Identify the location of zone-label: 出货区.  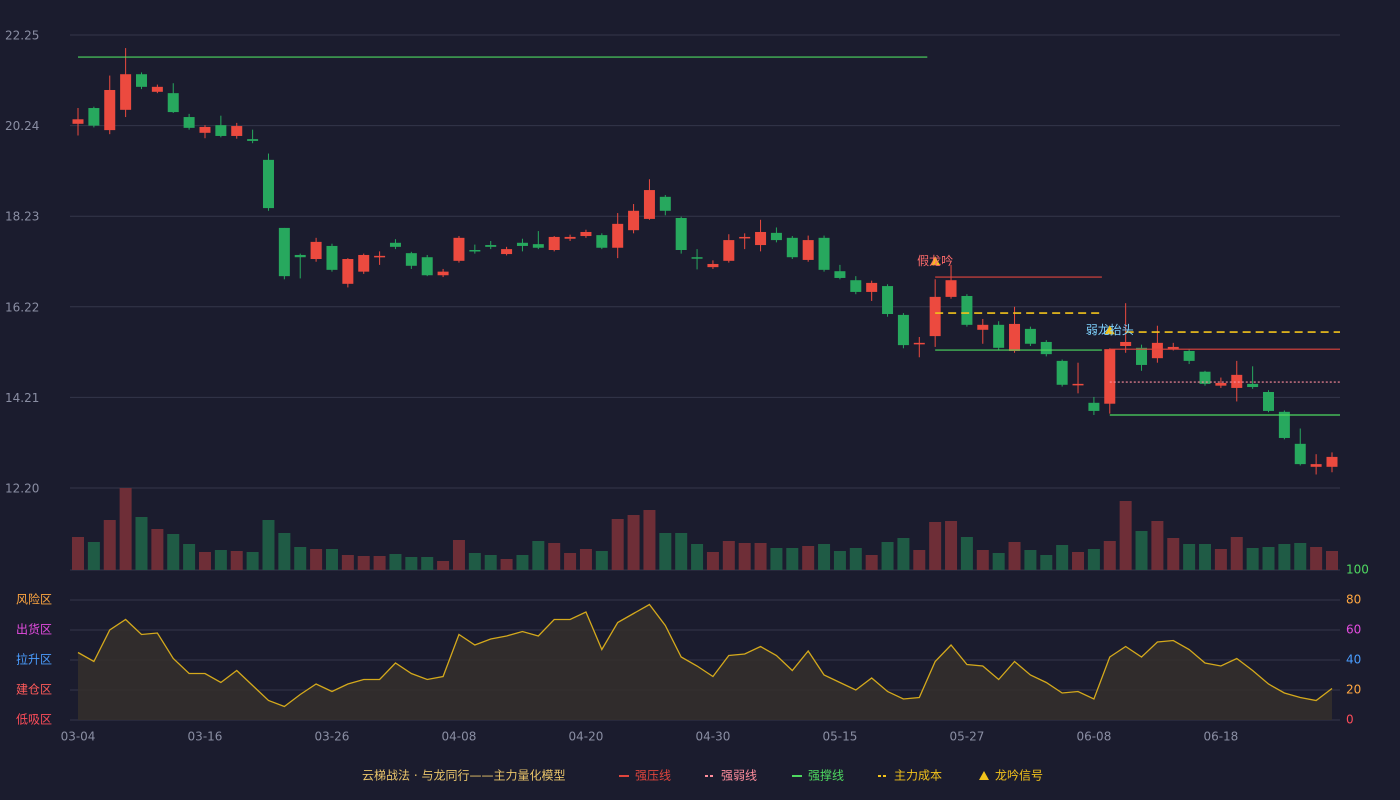
(34, 629).